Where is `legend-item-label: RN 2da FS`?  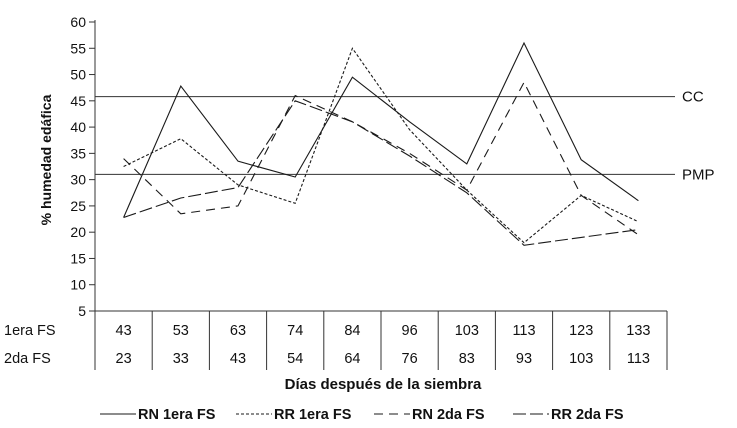 legend-item-label: RN 2da FS is located at coordinates (448, 415).